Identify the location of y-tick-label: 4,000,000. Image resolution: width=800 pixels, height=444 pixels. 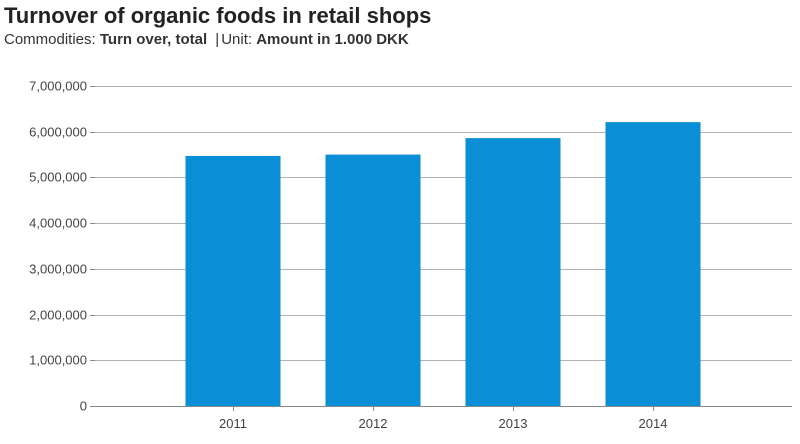
(58, 223).